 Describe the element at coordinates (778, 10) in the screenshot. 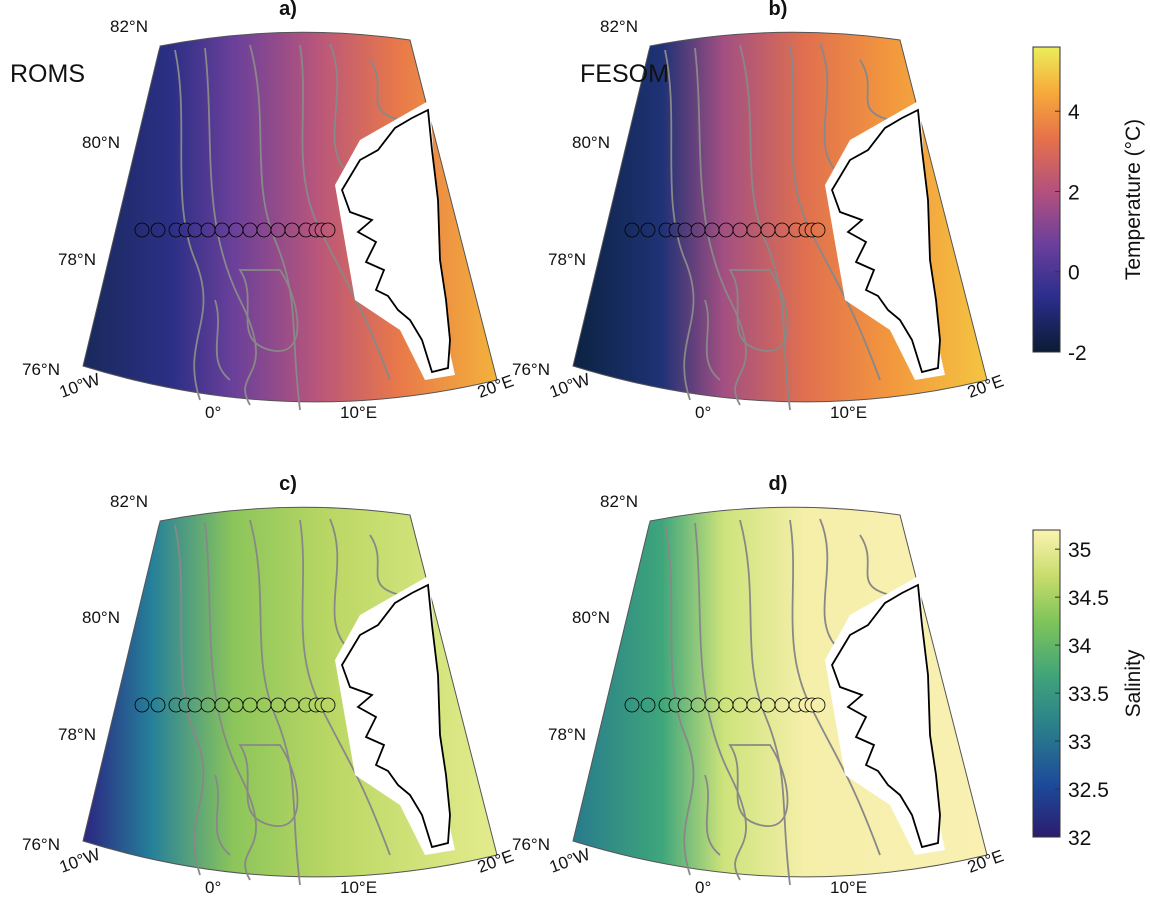

I see `panel-label: b)` at that location.